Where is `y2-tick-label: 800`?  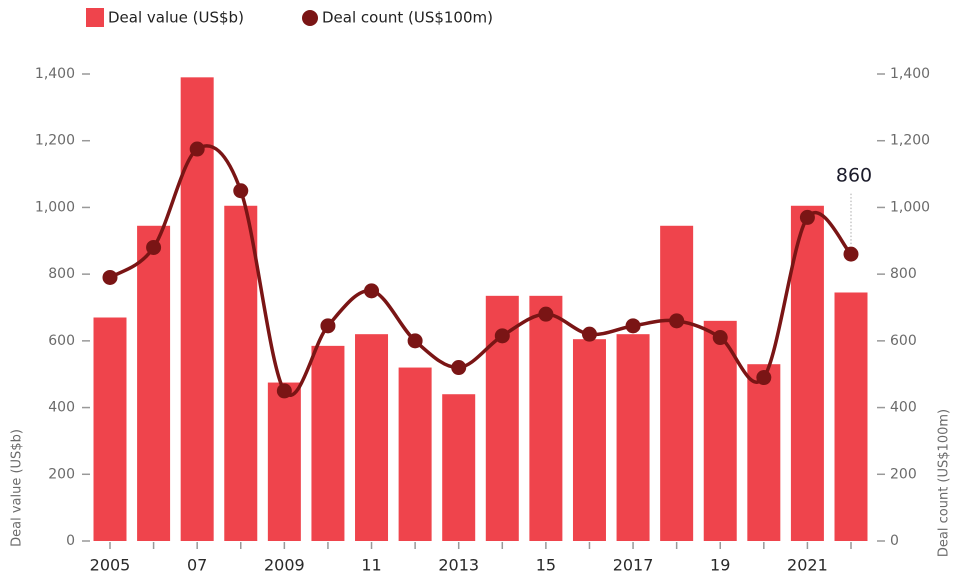
y2-tick-label: 800 is located at coordinates (903, 274).